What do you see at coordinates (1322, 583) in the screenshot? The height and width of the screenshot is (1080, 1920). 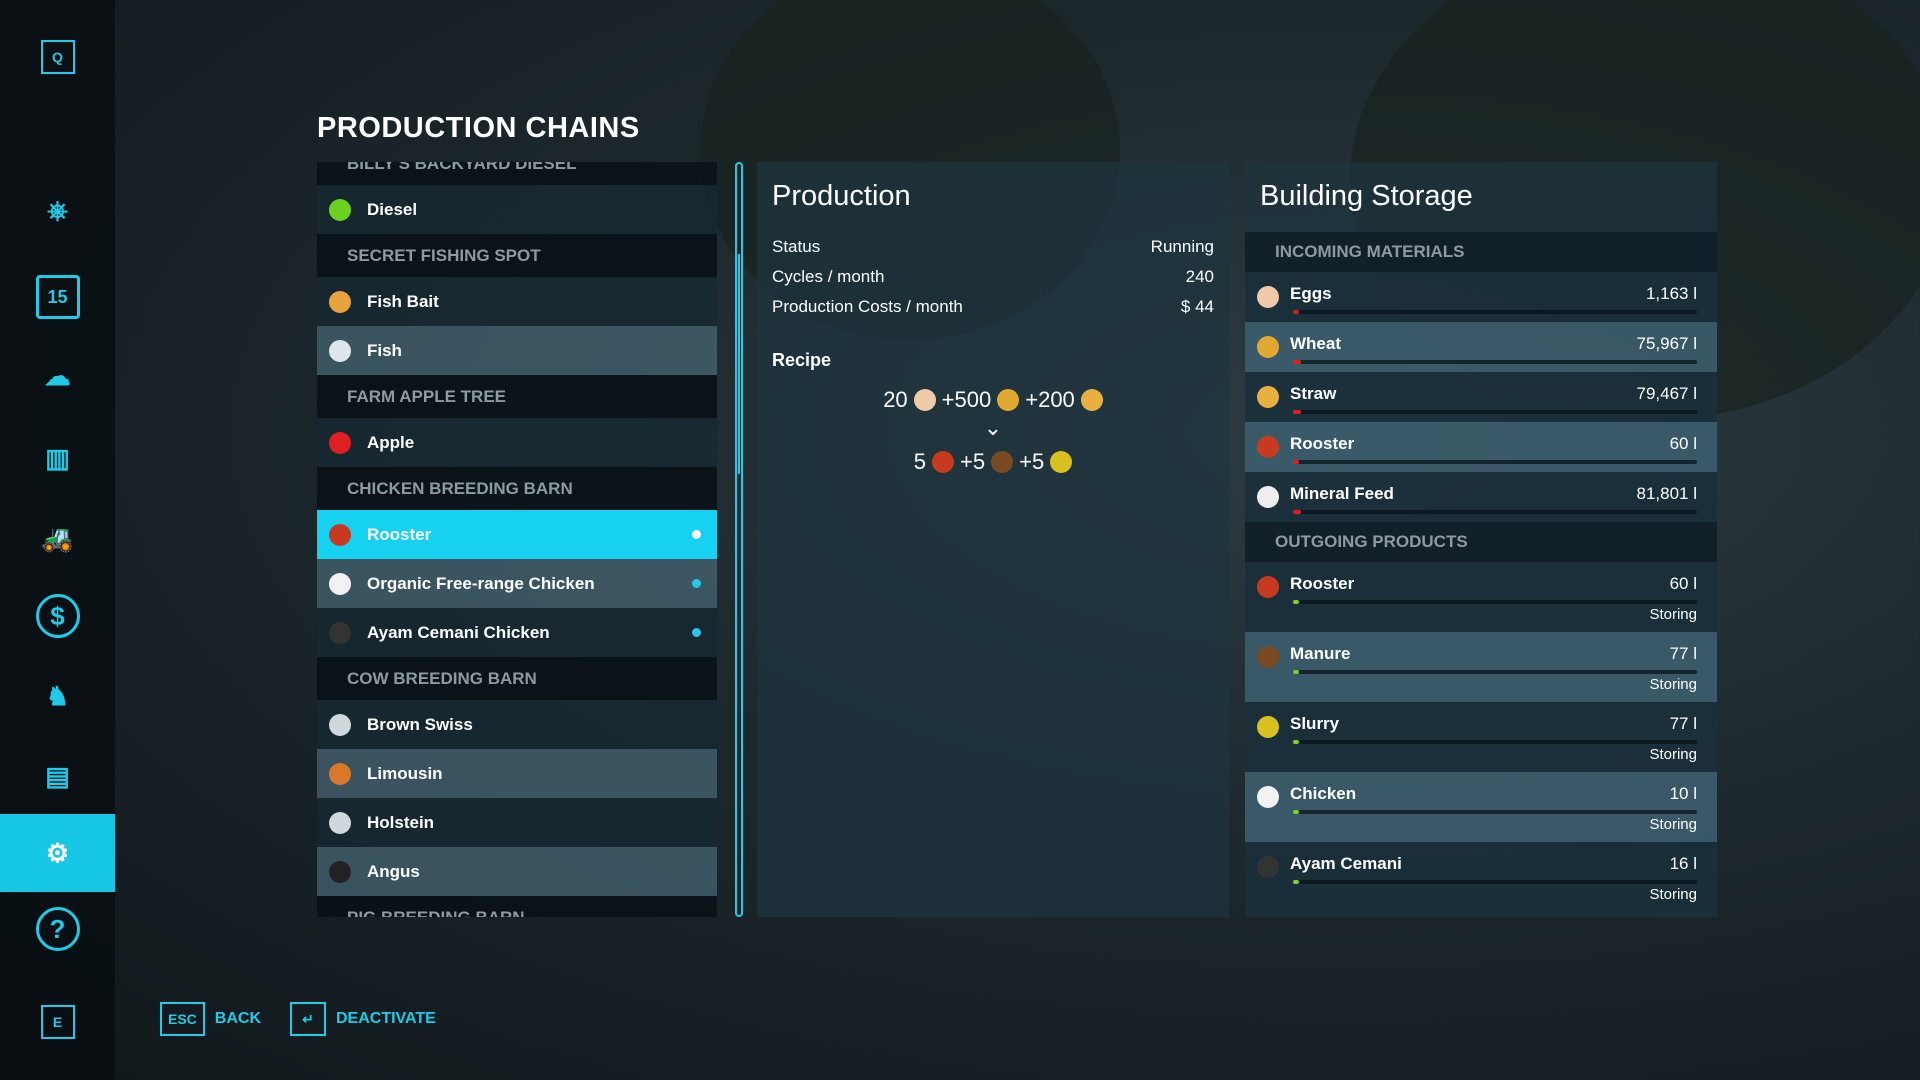 I see `storage-item-name: Rooster` at bounding box center [1322, 583].